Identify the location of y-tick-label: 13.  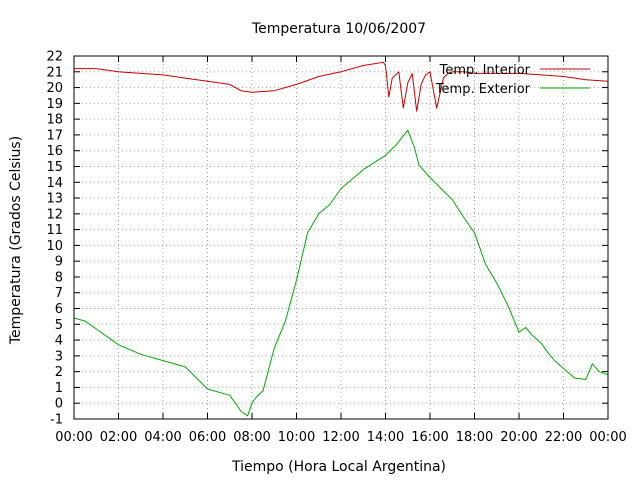
(54, 199).